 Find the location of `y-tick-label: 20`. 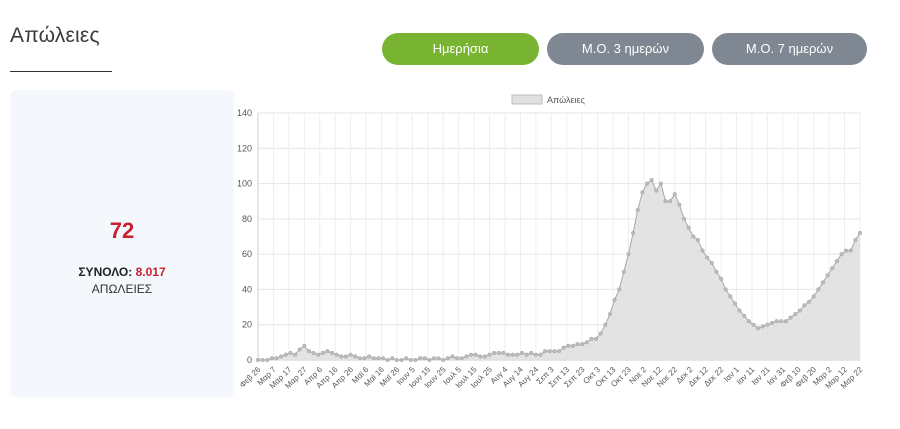

y-tick-label: 20 is located at coordinates (247, 325).